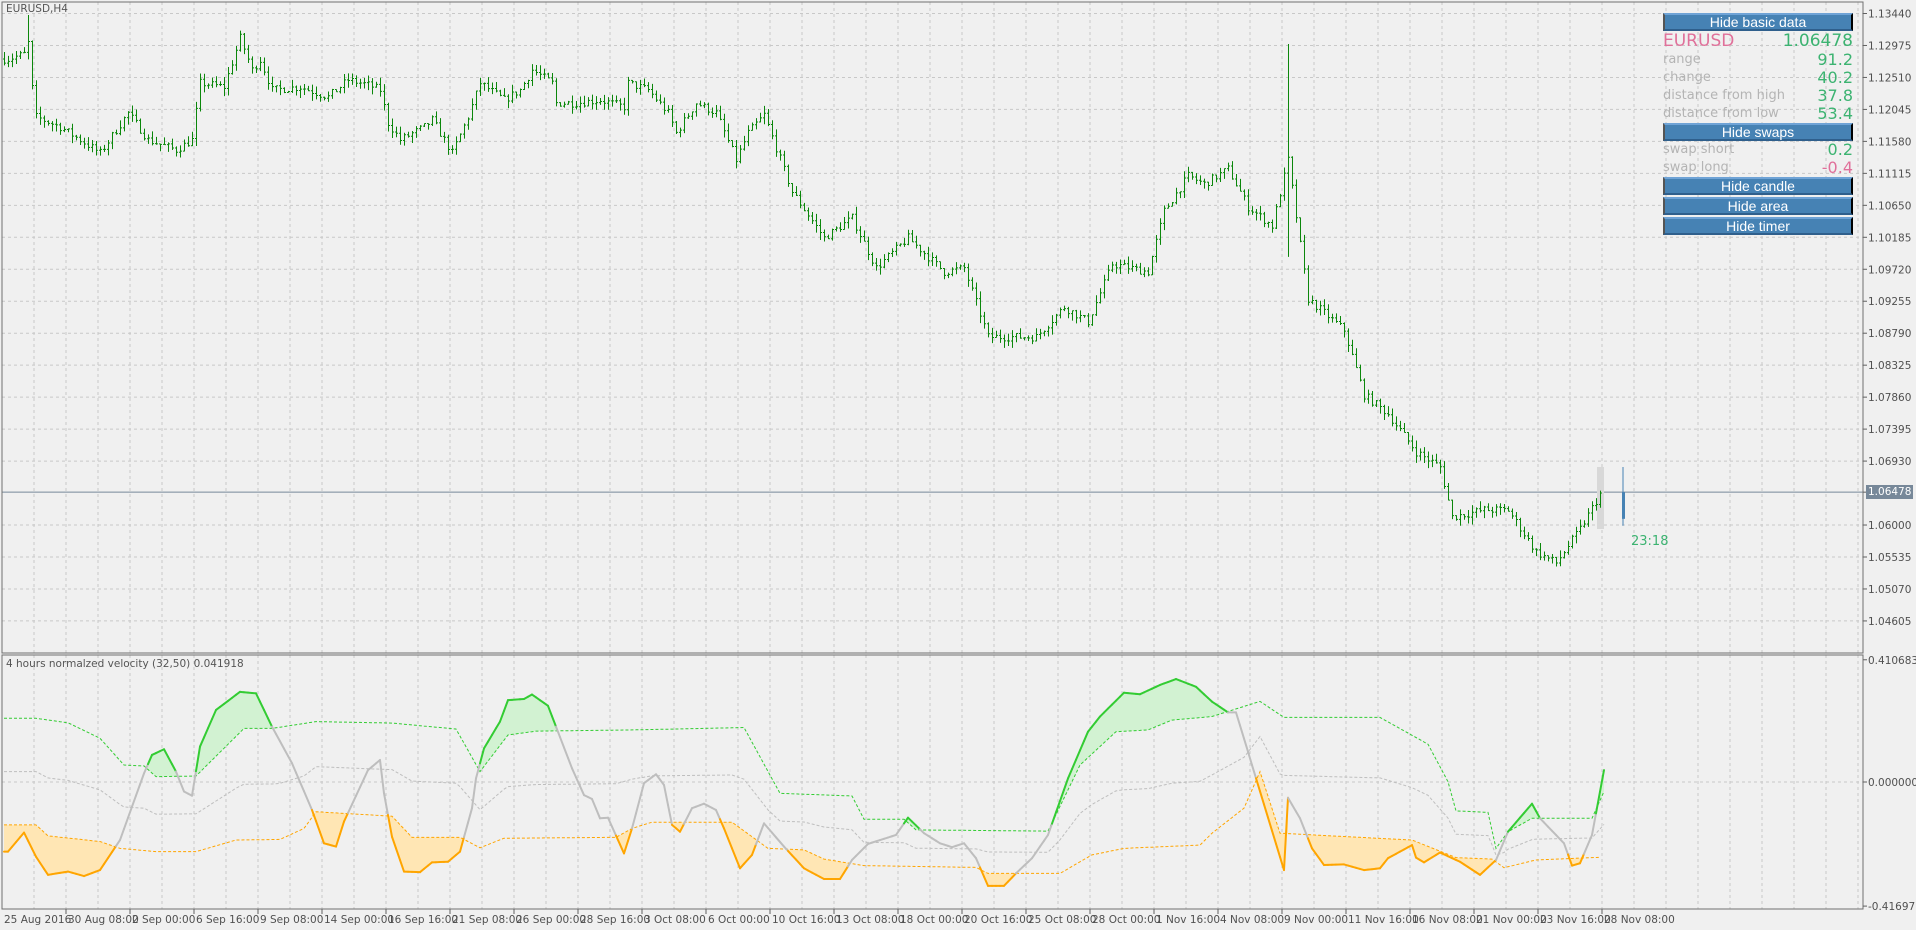 The height and width of the screenshot is (930, 1916). Describe the element at coordinates (1758, 186) in the screenshot. I see `hide-candle-button: Hide candle` at that location.